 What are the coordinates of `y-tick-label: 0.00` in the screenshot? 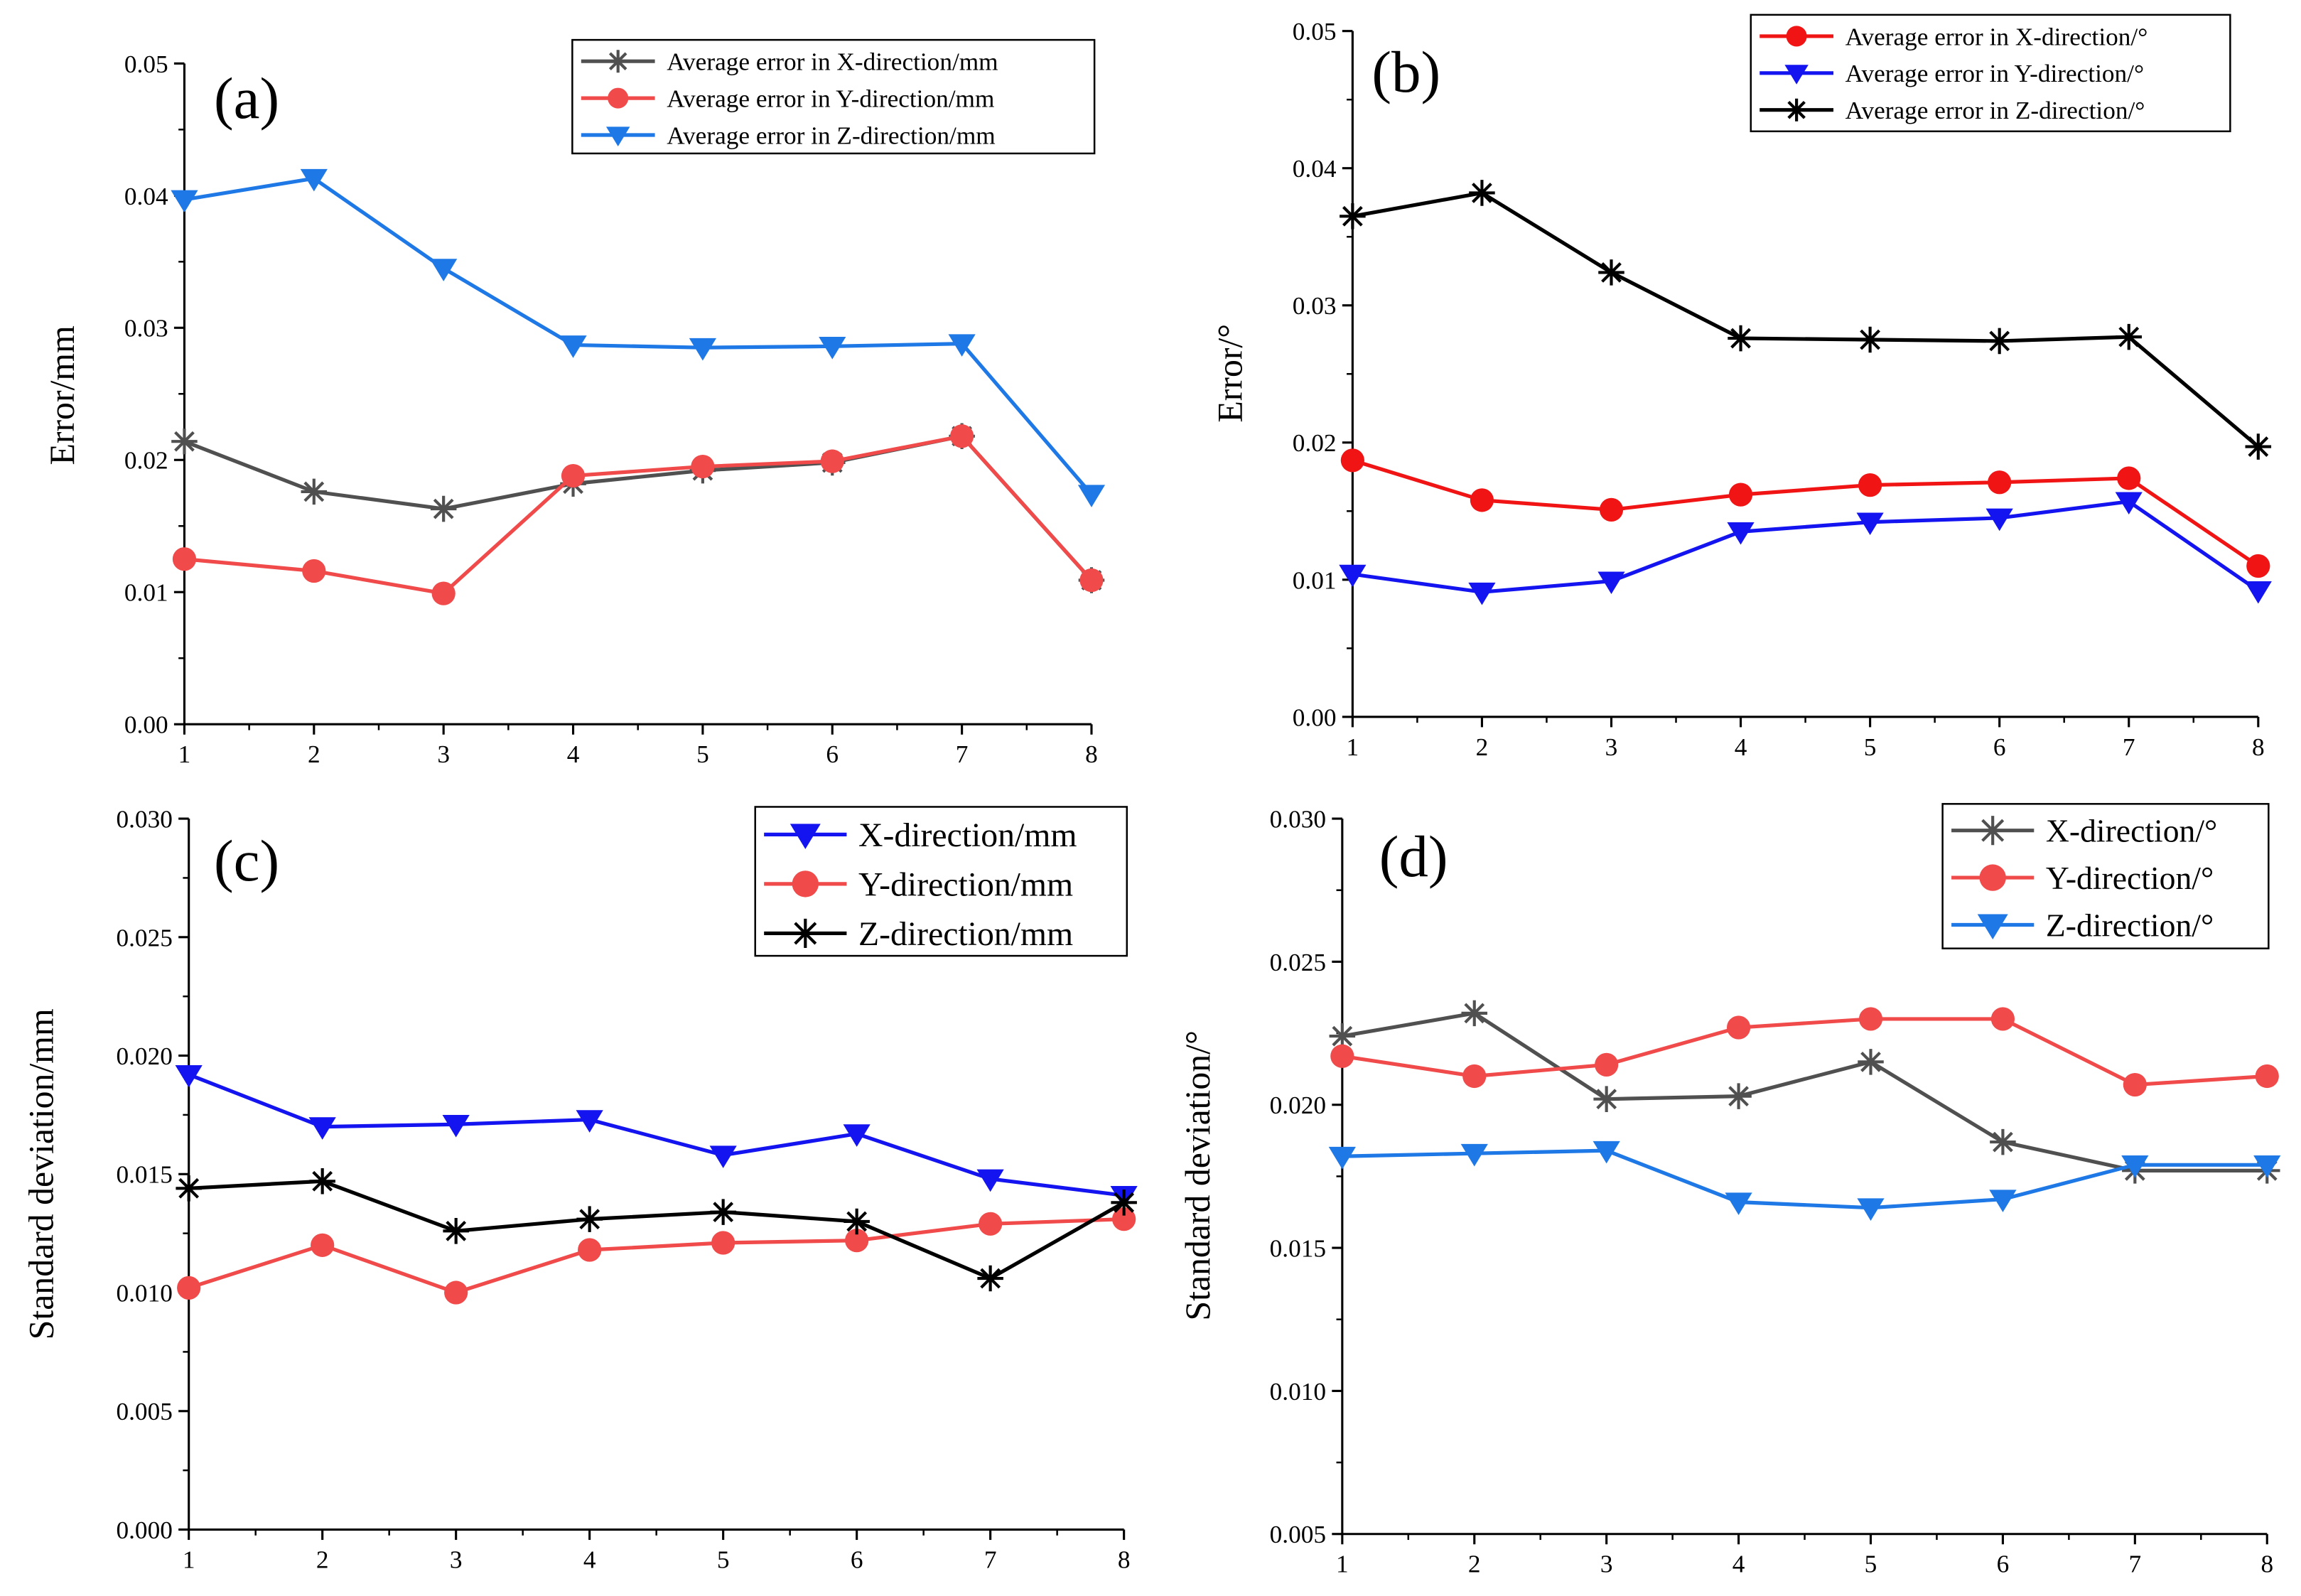 It's located at (1315, 717).